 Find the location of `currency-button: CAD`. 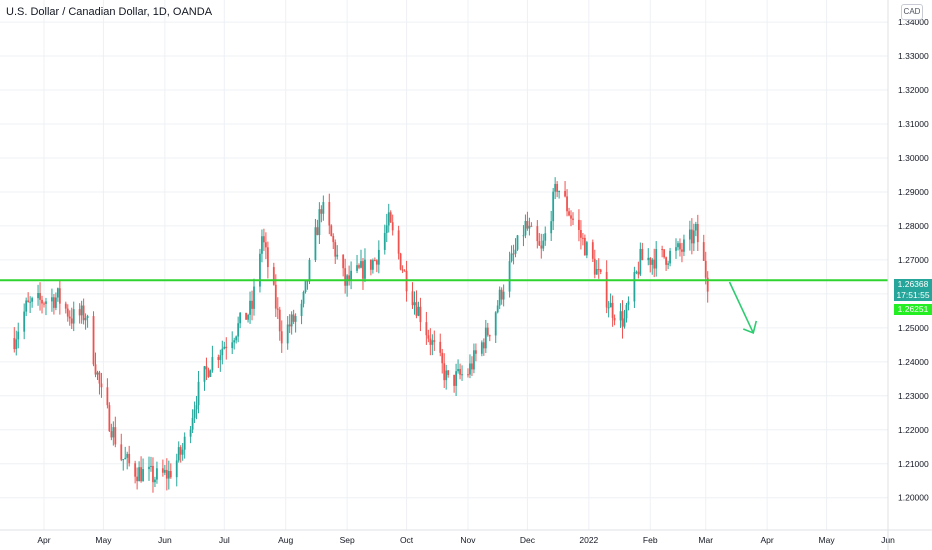

currency-button: CAD is located at coordinates (912, 12).